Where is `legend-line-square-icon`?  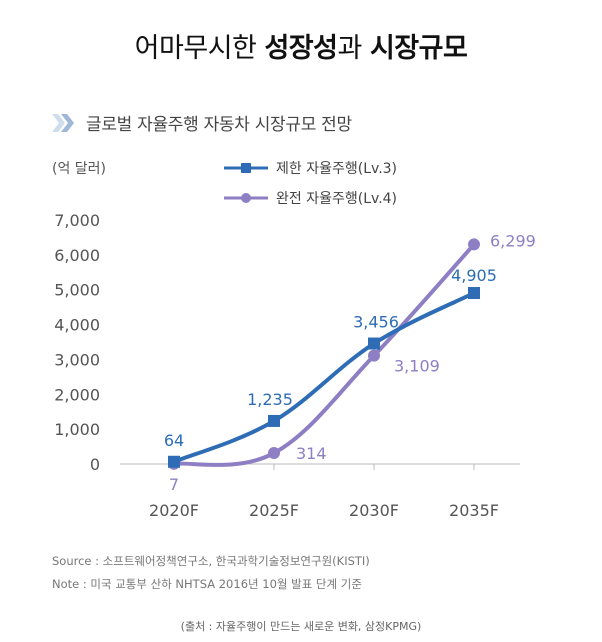
legend-line-square-icon is located at coordinates (246, 168).